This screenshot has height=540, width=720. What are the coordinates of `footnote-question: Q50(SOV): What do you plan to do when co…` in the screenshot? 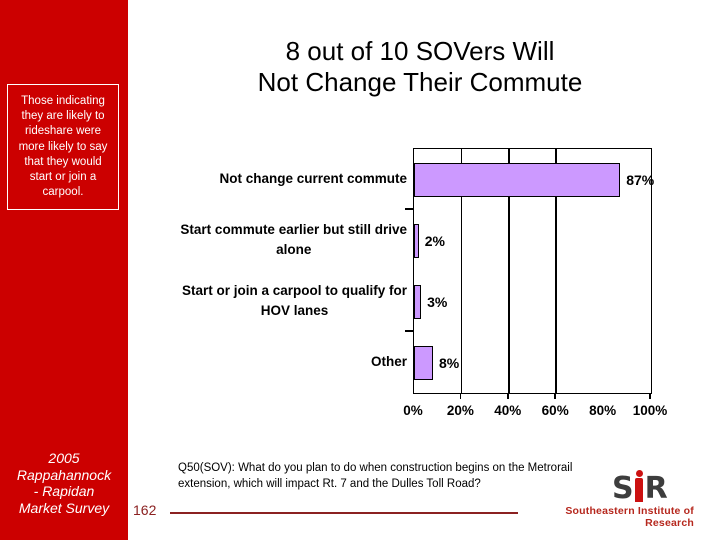 It's located at (375, 476).